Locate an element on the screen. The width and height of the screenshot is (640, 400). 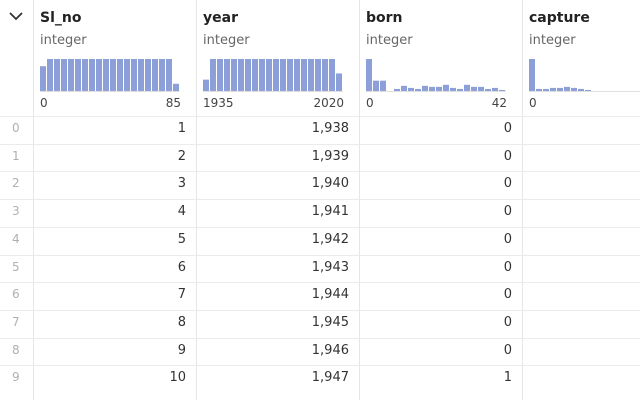
histogram-max: 85 is located at coordinates (173, 103).